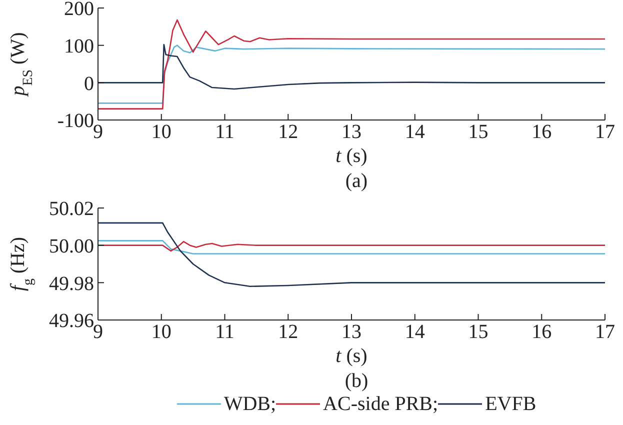  Describe the element at coordinates (250, 404) in the screenshot. I see `legend-label: WDB;` at that location.